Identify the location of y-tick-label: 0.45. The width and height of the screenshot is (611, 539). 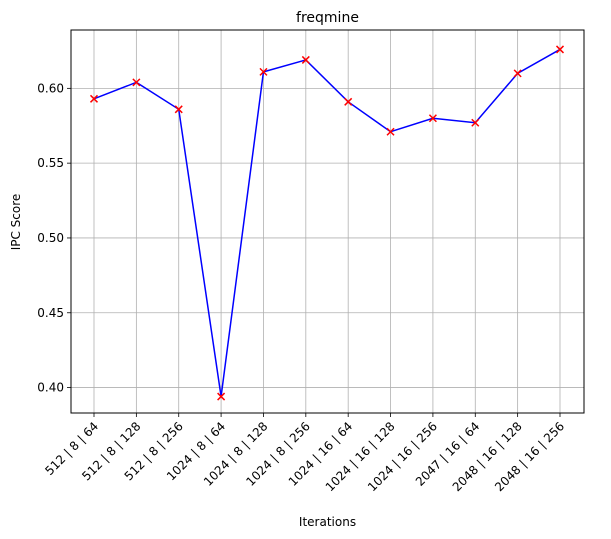
(50, 313).